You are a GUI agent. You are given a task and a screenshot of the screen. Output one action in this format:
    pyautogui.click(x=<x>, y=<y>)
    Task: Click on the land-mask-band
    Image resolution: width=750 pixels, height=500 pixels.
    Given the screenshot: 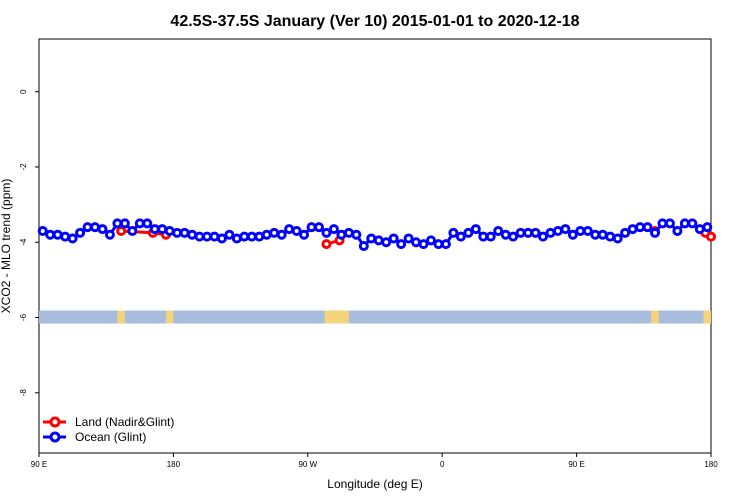 What is the action you would take?
    pyautogui.click(x=375, y=317)
    